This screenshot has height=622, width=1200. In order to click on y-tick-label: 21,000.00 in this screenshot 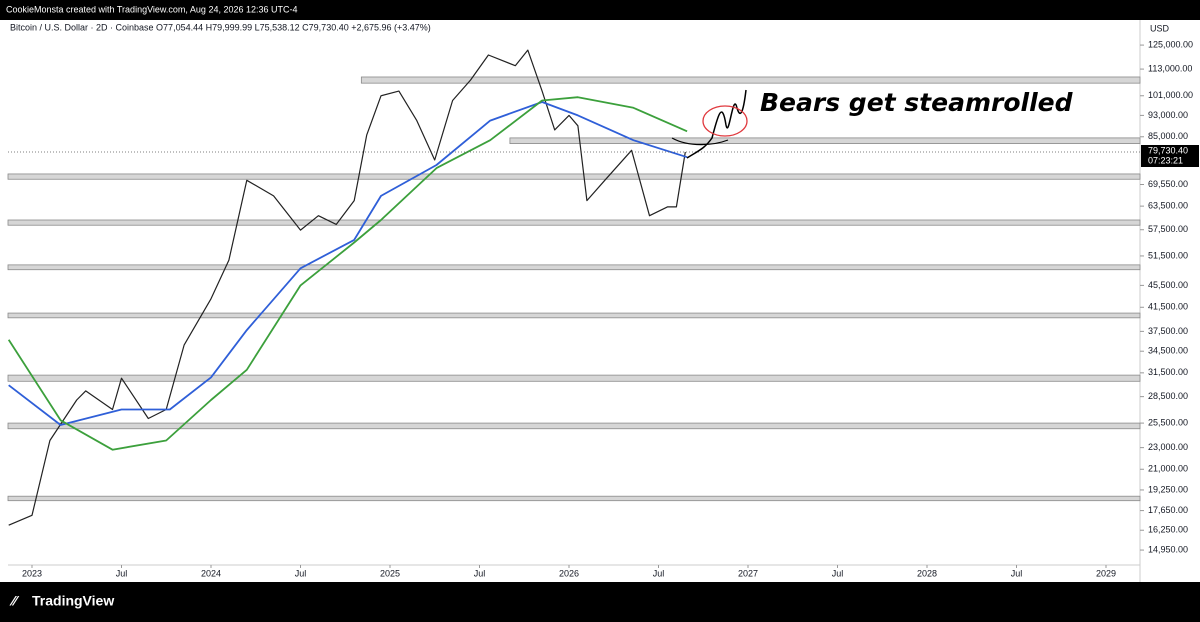, I will do `click(1168, 469)`.